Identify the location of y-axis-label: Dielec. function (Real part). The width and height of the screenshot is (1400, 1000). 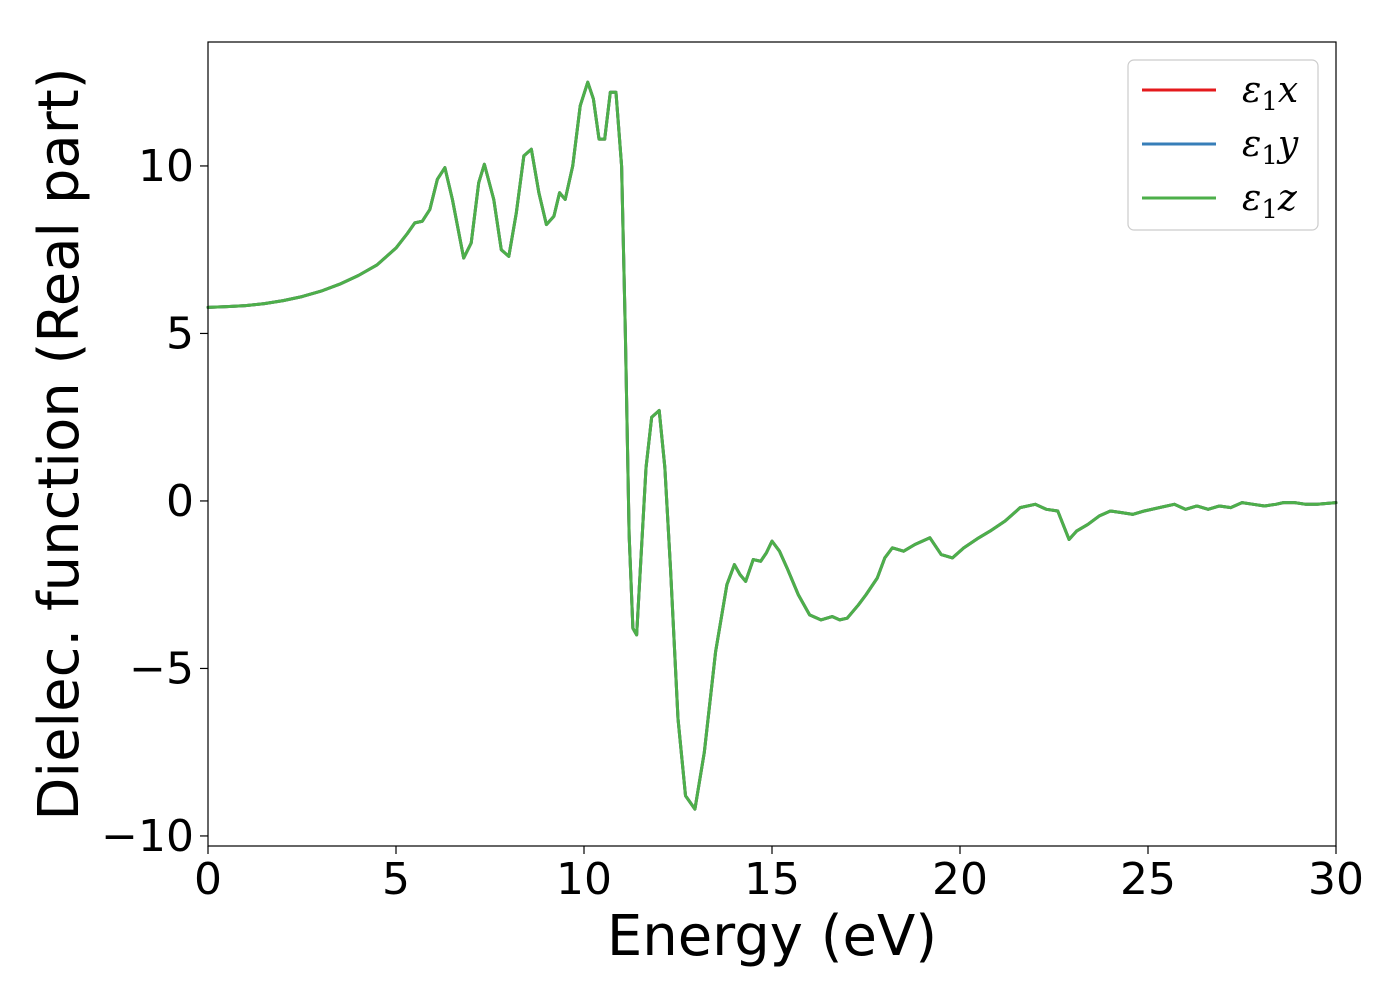
(59, 443).